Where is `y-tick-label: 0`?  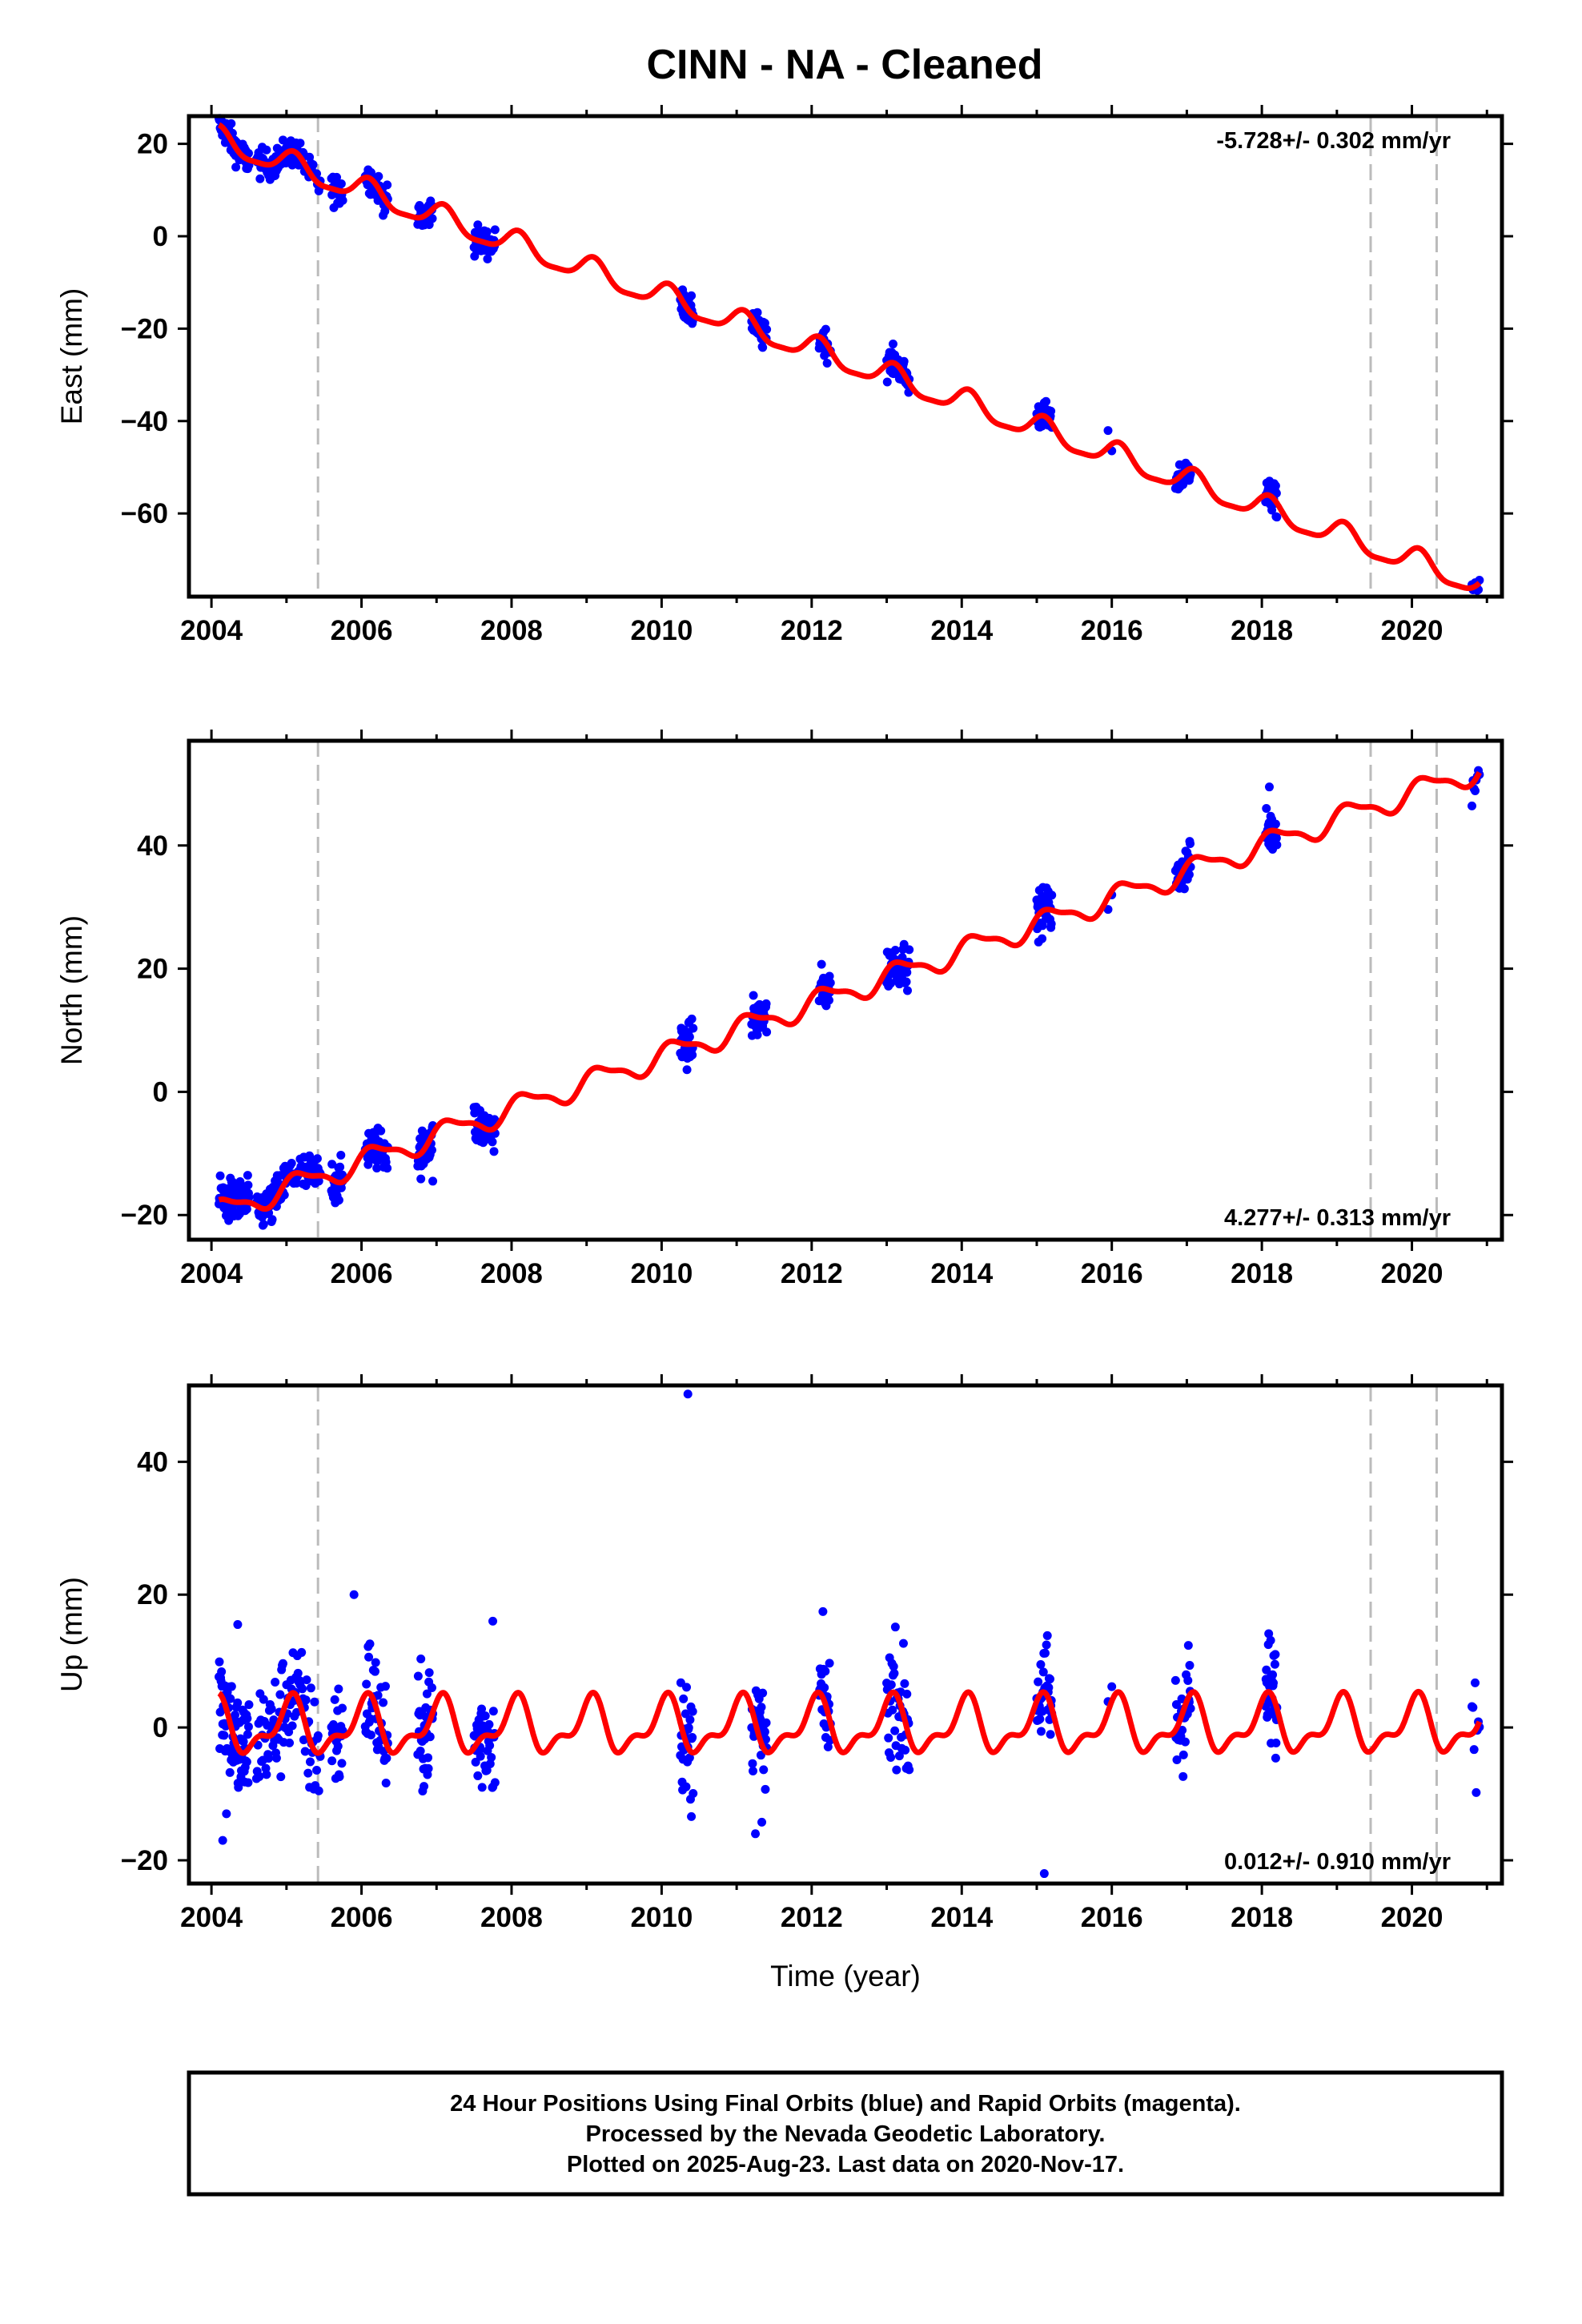
y-tick-label: 0 is located at coordinates (161, 1092).